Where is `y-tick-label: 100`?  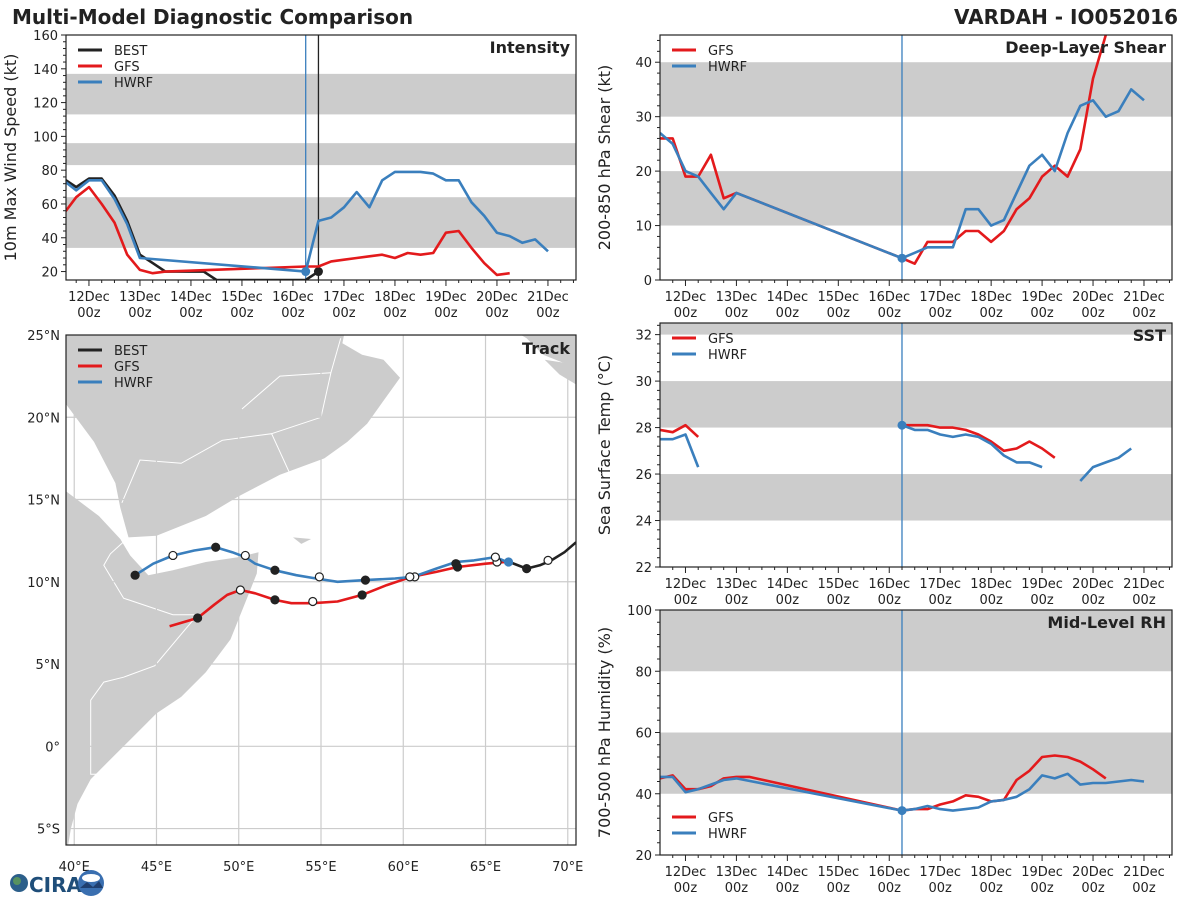
y-tick-label: 100 is located at coordinates (45, 137).